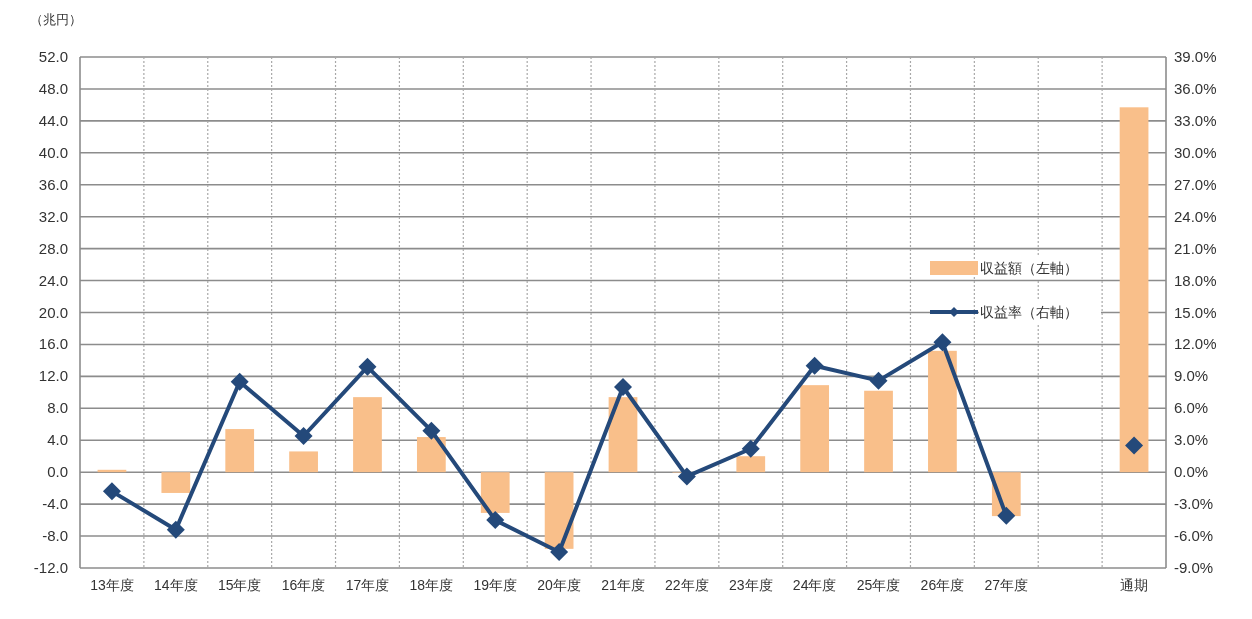  I want to click on y-tick-label: 0.0, so click(57, 472).